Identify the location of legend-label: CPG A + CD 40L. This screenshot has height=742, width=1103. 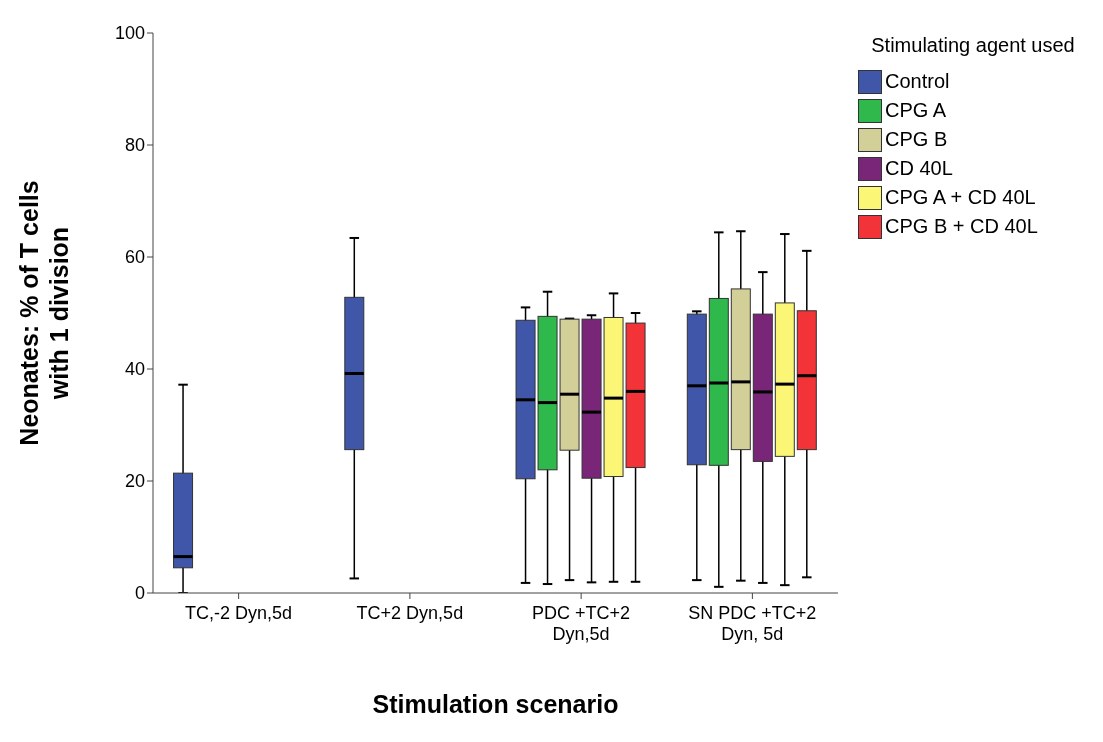
(960, 197).